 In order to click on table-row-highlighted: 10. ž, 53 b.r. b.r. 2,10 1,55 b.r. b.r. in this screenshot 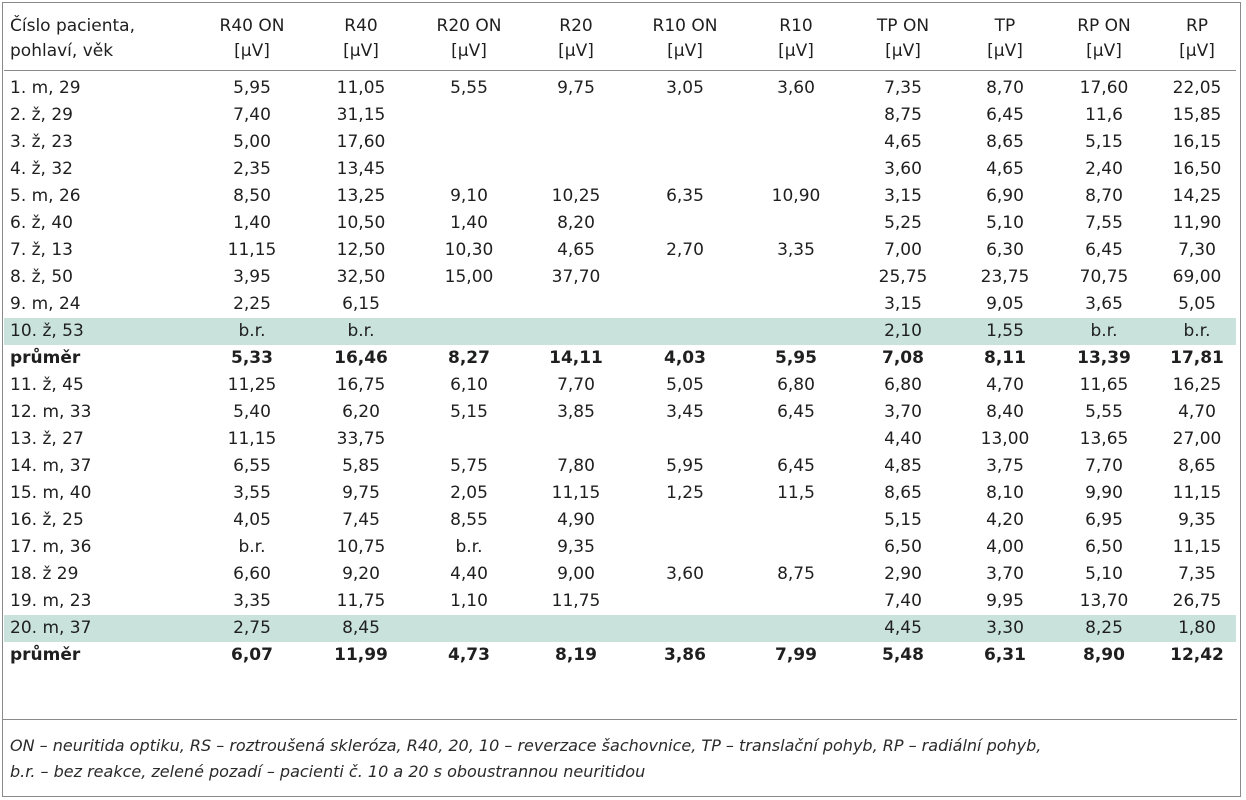, I will do `click(620, 331)`.